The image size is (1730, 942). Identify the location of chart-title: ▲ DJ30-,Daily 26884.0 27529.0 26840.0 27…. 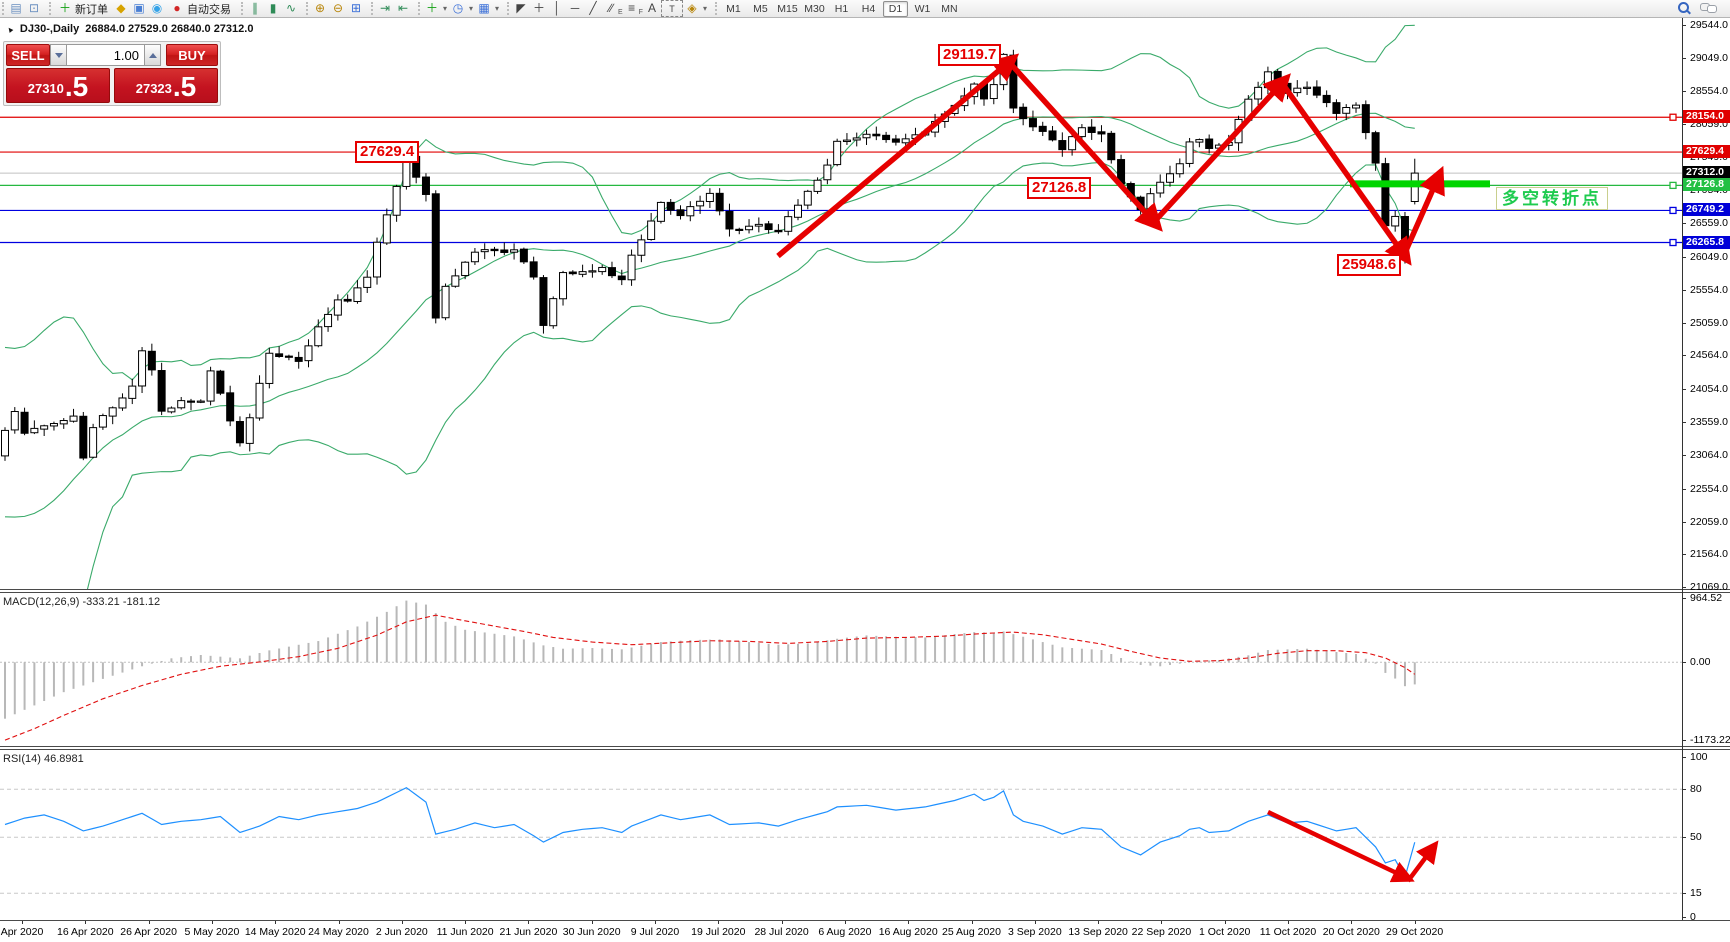
(129, 29).